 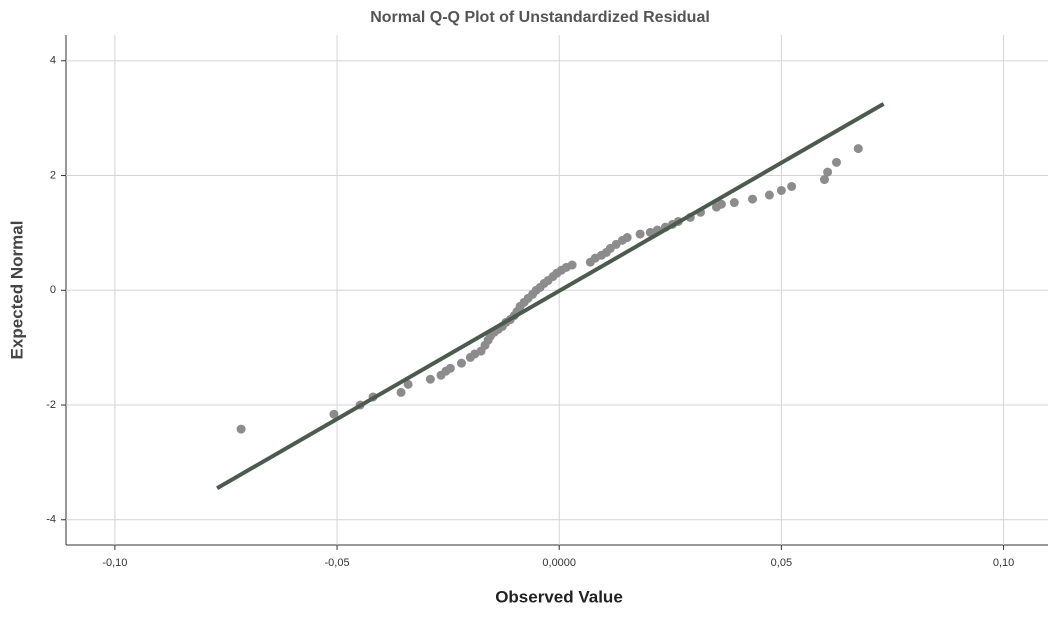 I want to click on x-tick-label: 0,05, so click(x=781, y=563).